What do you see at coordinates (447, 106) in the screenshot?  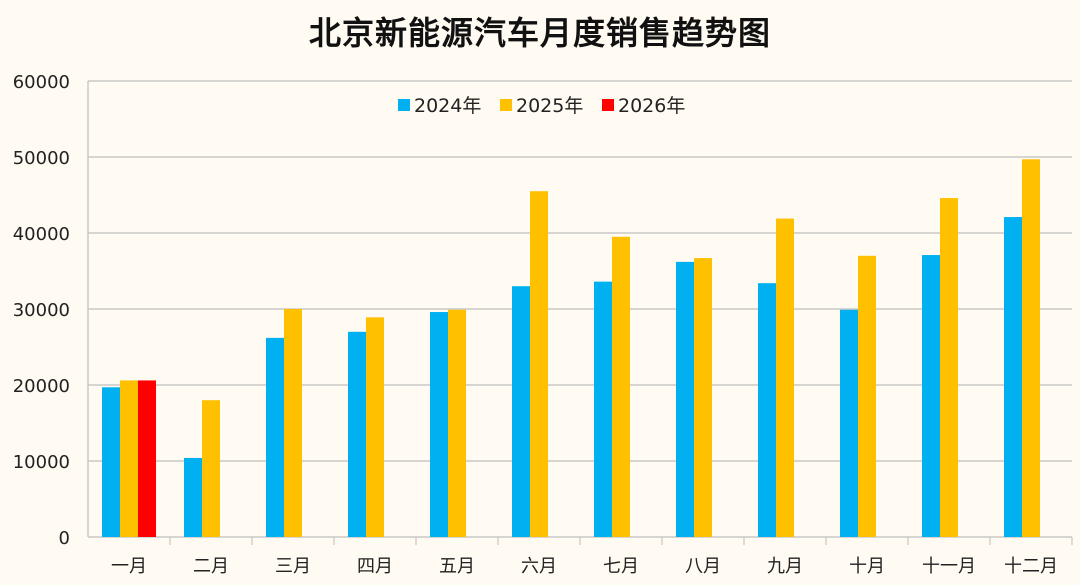 I see `legend-label: 2024年` at bounding box center [447, 106].